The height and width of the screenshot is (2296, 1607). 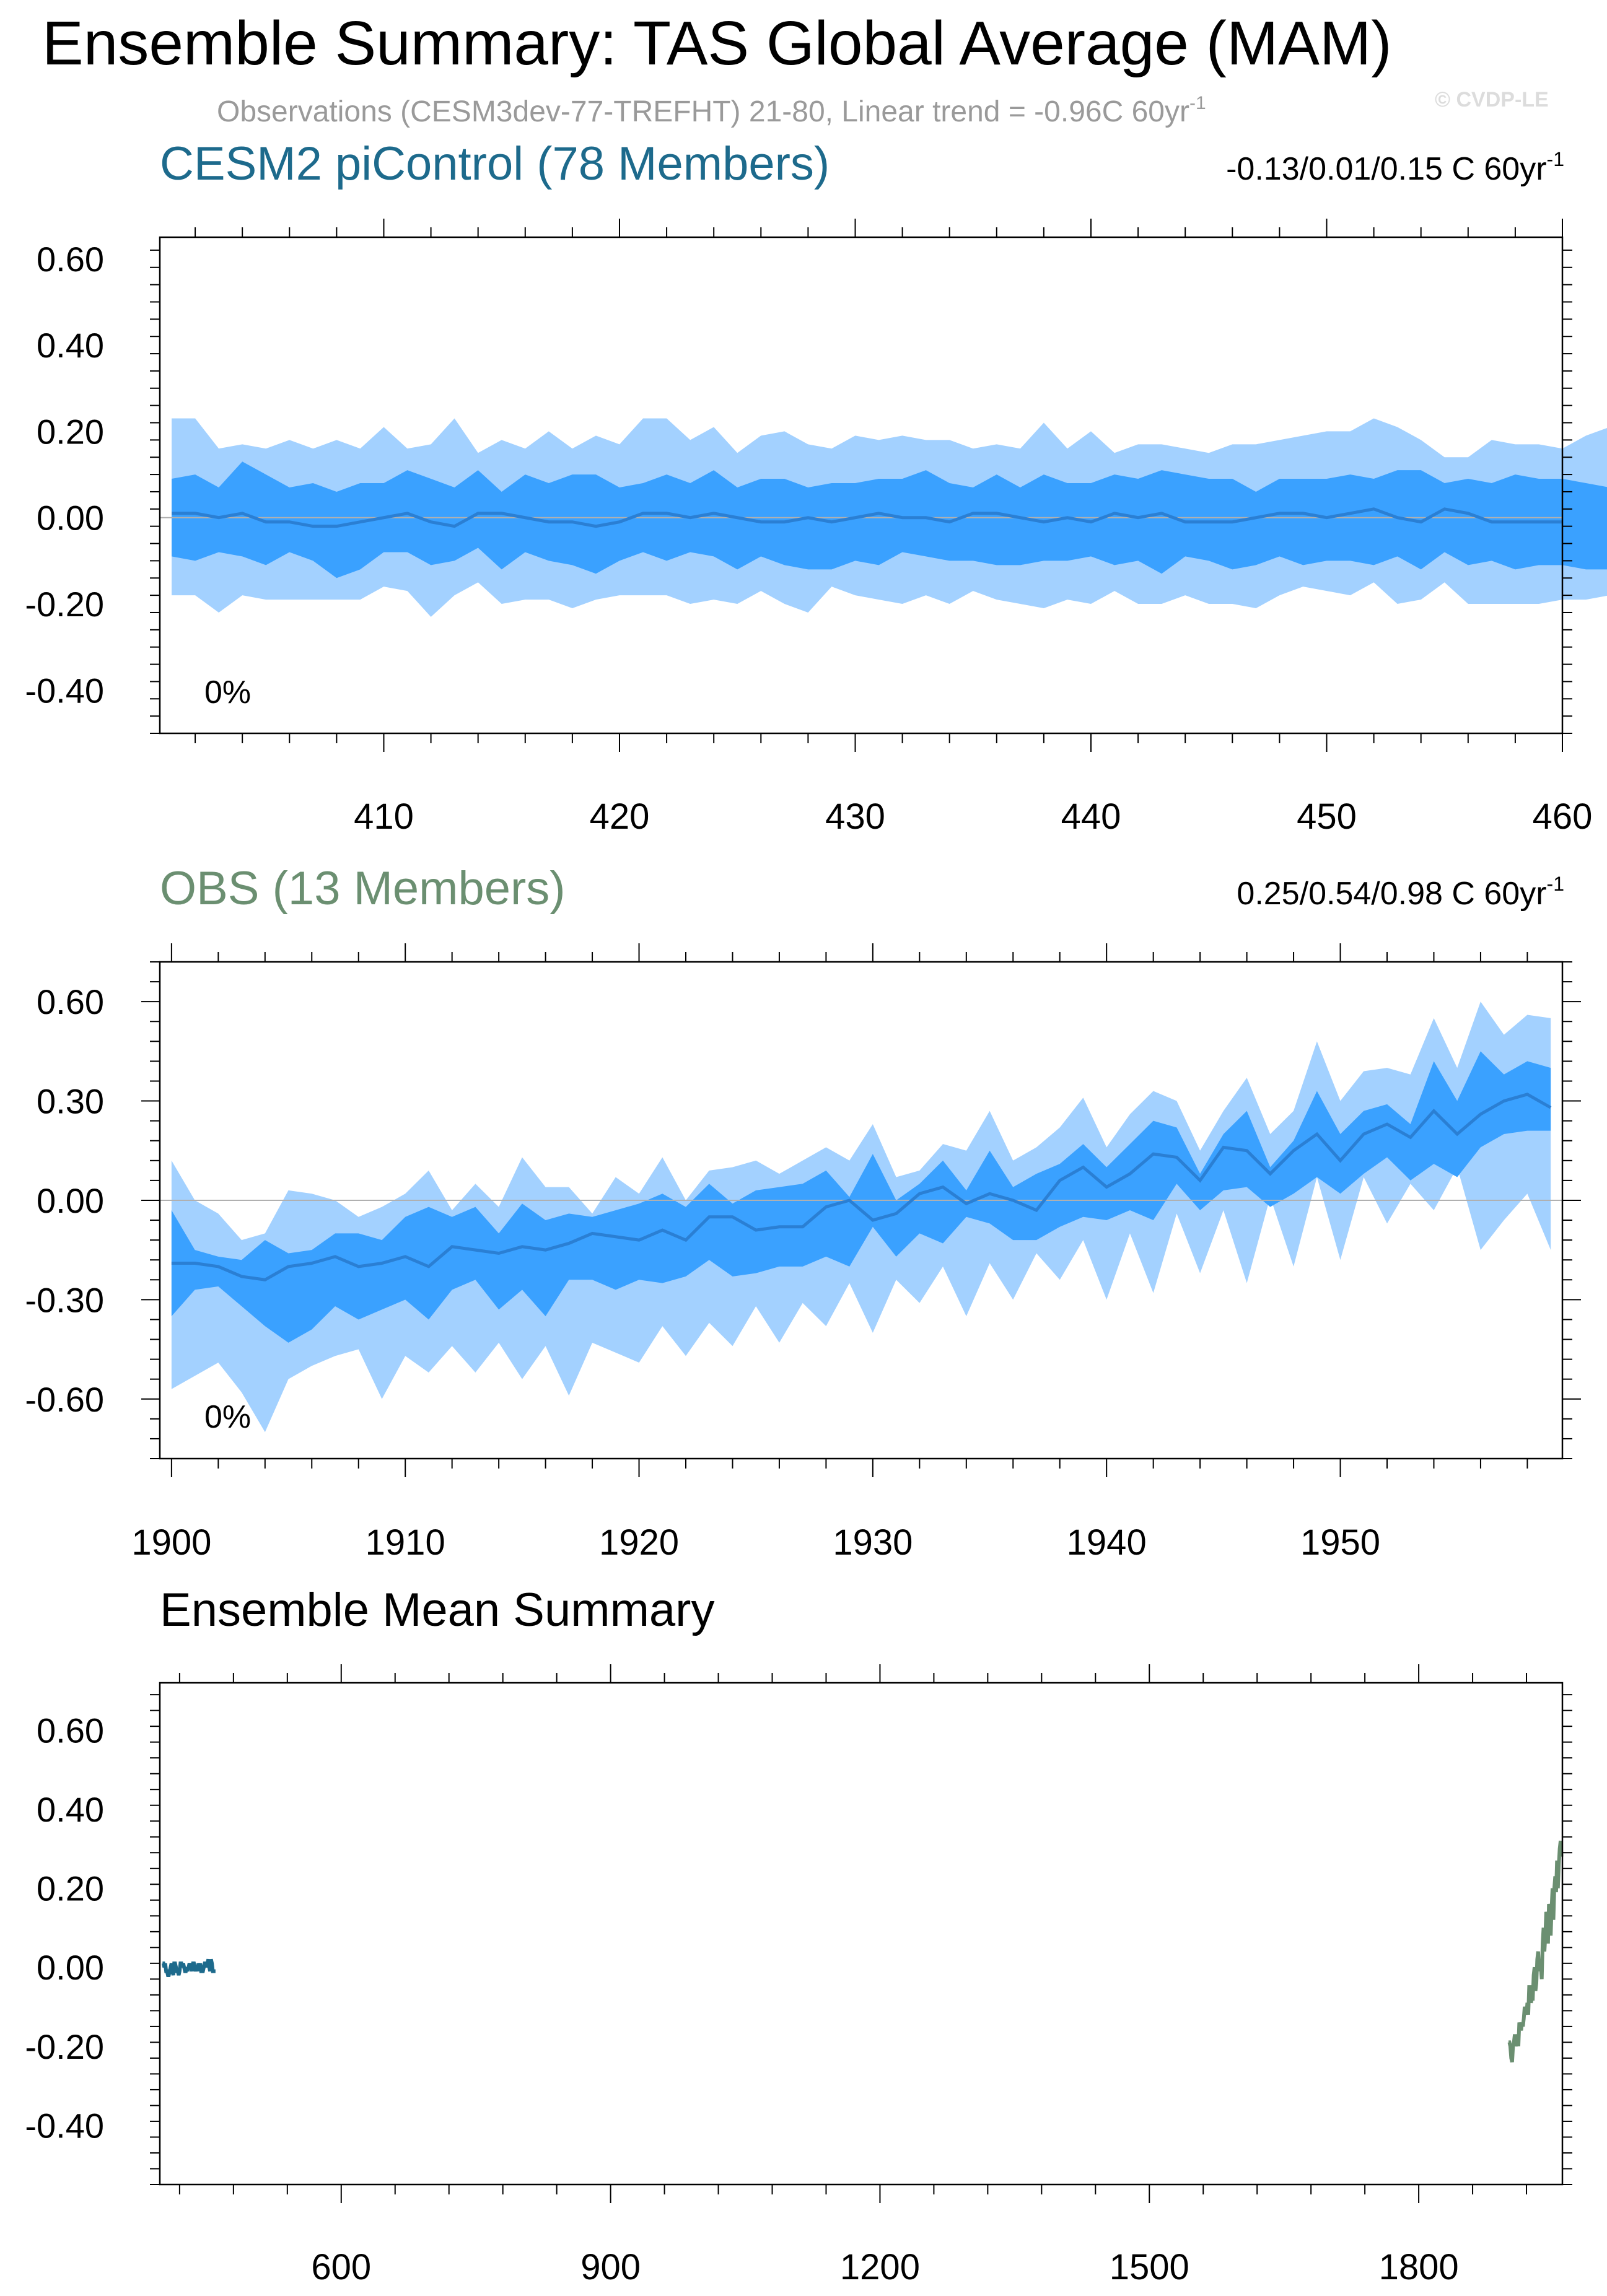 What do you see at coordinates (1091, 817) in the screenshot?
I see `x-tick-label: 440` at bounding box center [1091, 817].